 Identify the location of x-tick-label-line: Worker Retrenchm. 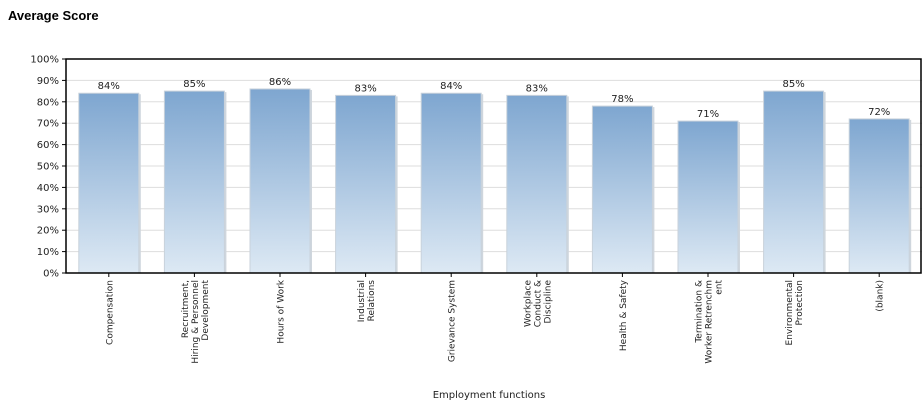
(710, 322).